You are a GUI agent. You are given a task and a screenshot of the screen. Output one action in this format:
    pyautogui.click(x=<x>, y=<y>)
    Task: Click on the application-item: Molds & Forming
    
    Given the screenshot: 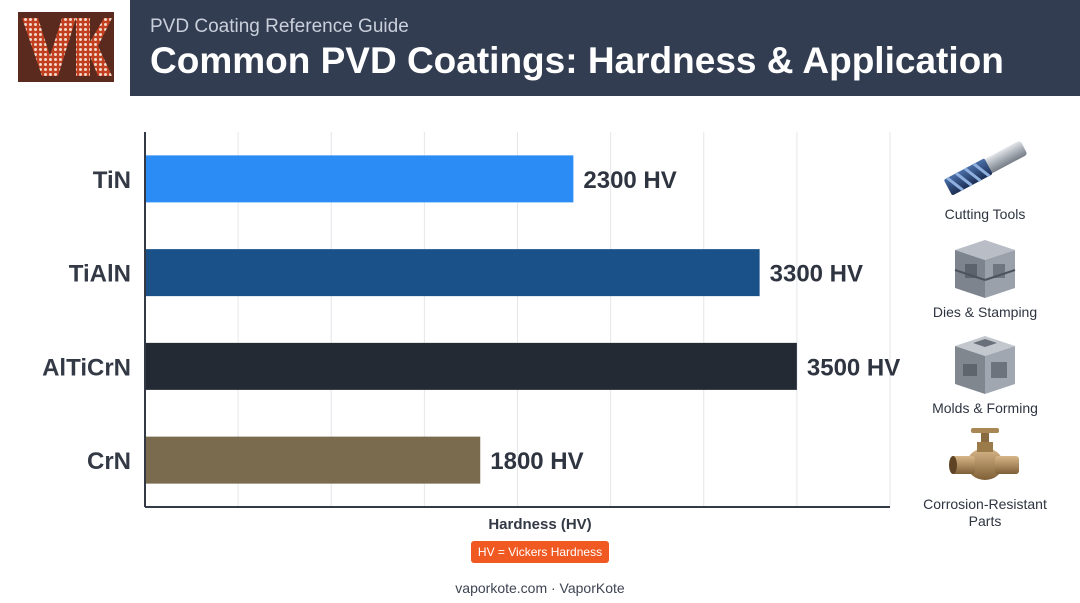 What is the action you would take?
    pyautogui.click(x=985, y=373)
    